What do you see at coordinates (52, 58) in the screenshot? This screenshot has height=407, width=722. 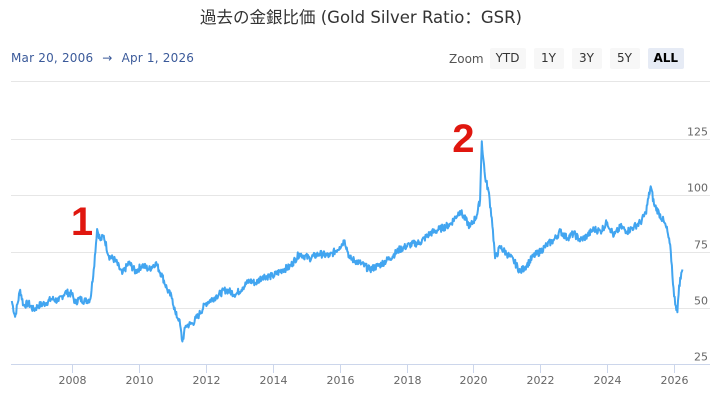 I see `range-from: Mar 20, 2006` at bounding box center [52, 58].